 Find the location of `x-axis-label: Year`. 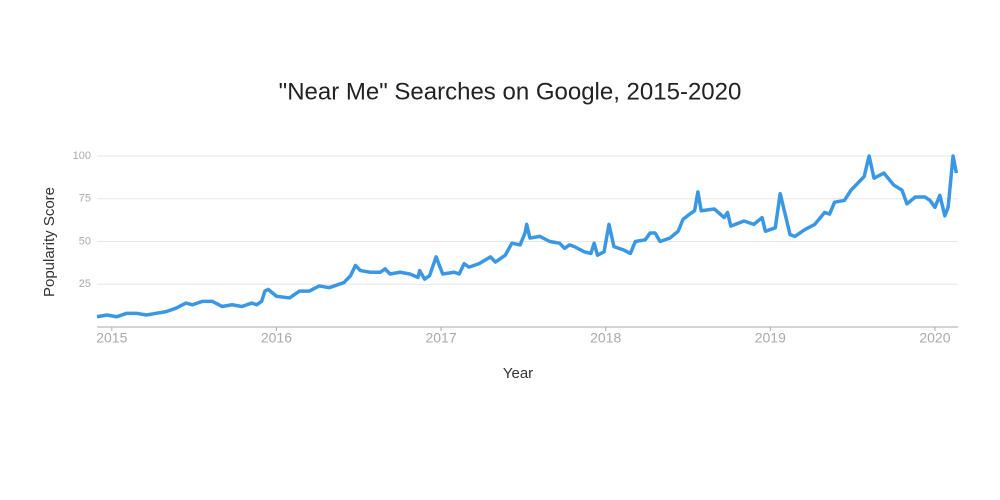

x-axis-label: Year is located at coordinates (518, 373).